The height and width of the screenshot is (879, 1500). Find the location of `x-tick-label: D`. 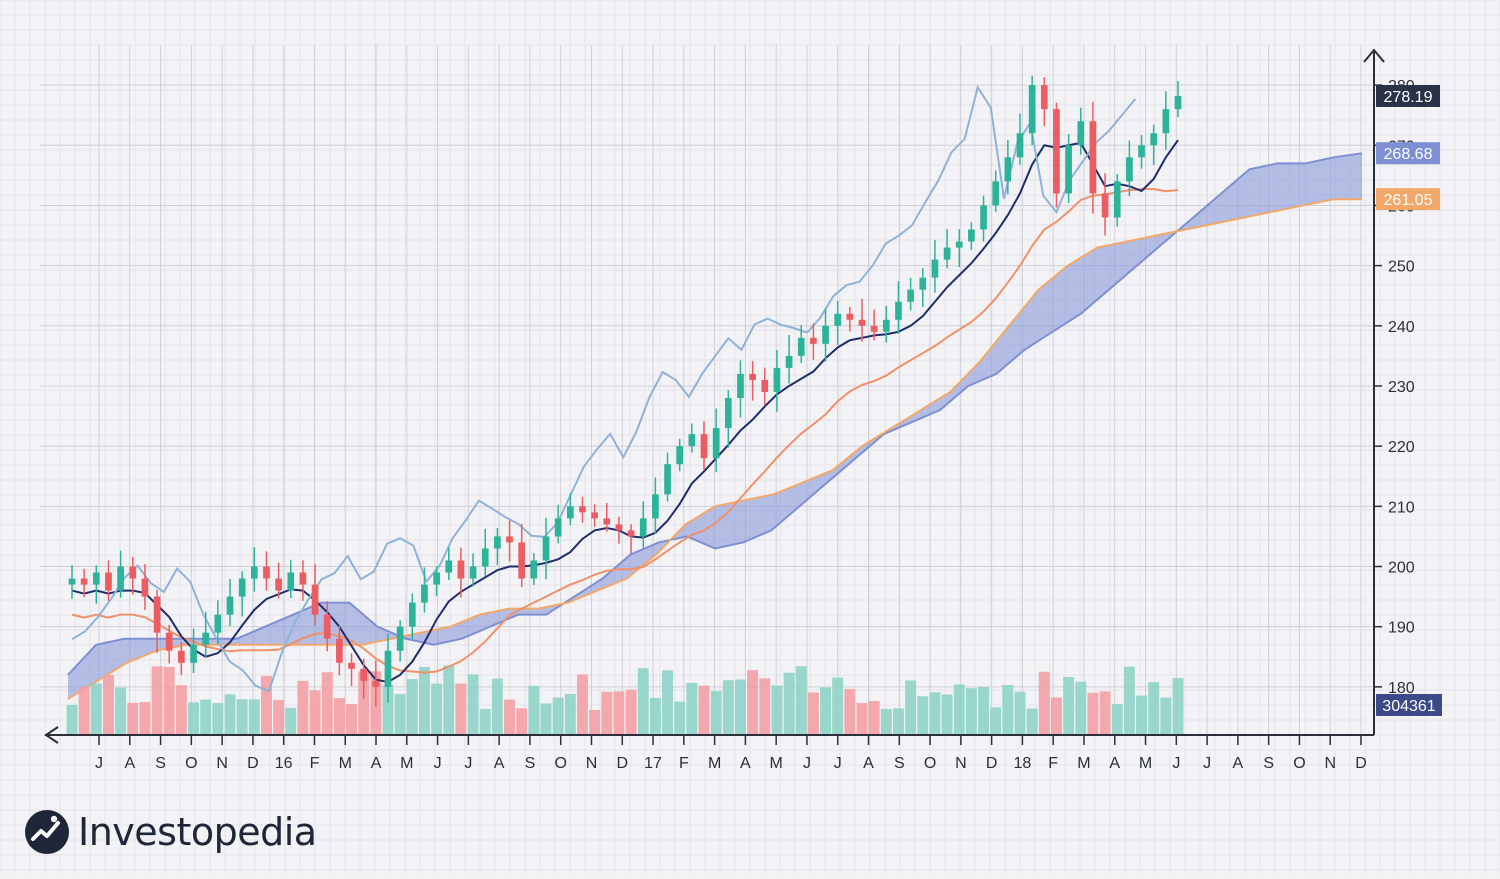

x-tick-label: D is located at coordinates (992, 763).